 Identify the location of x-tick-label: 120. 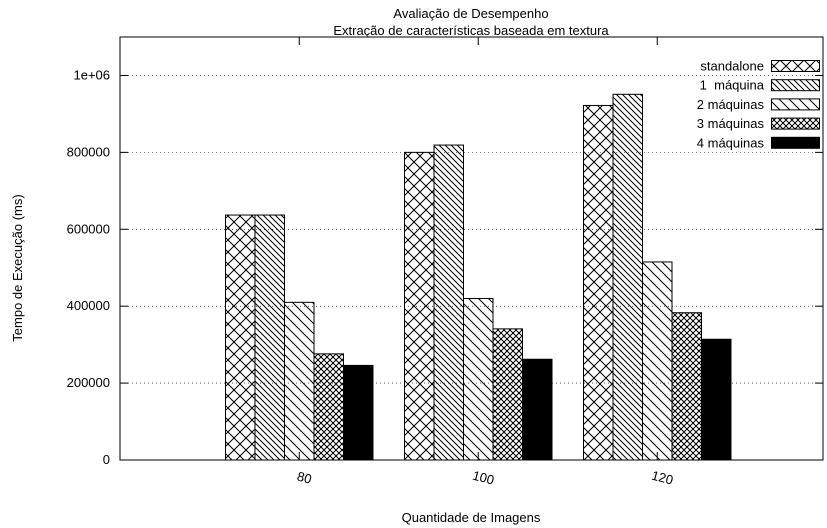
(662, 478).